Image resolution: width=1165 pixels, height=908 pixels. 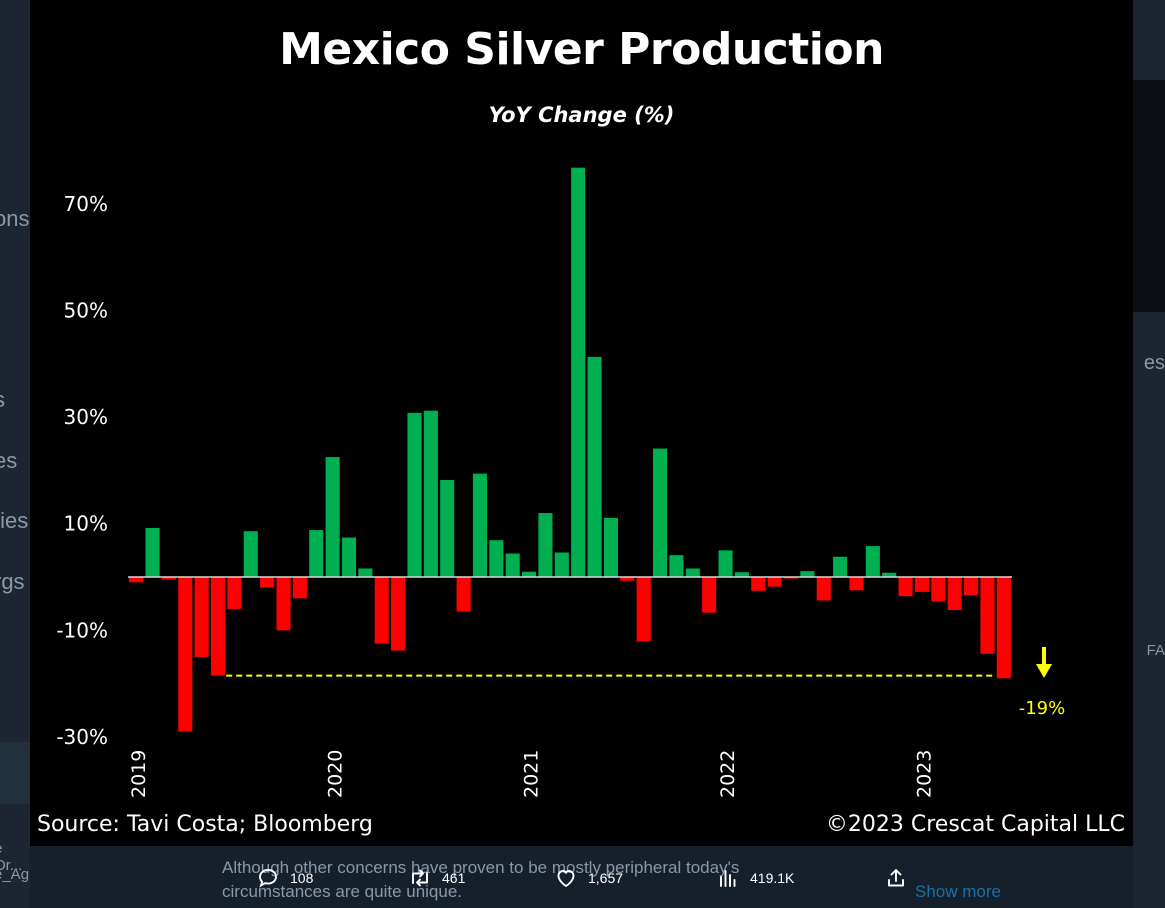 I want to click on heart-icon, so click(x=566, y=879).